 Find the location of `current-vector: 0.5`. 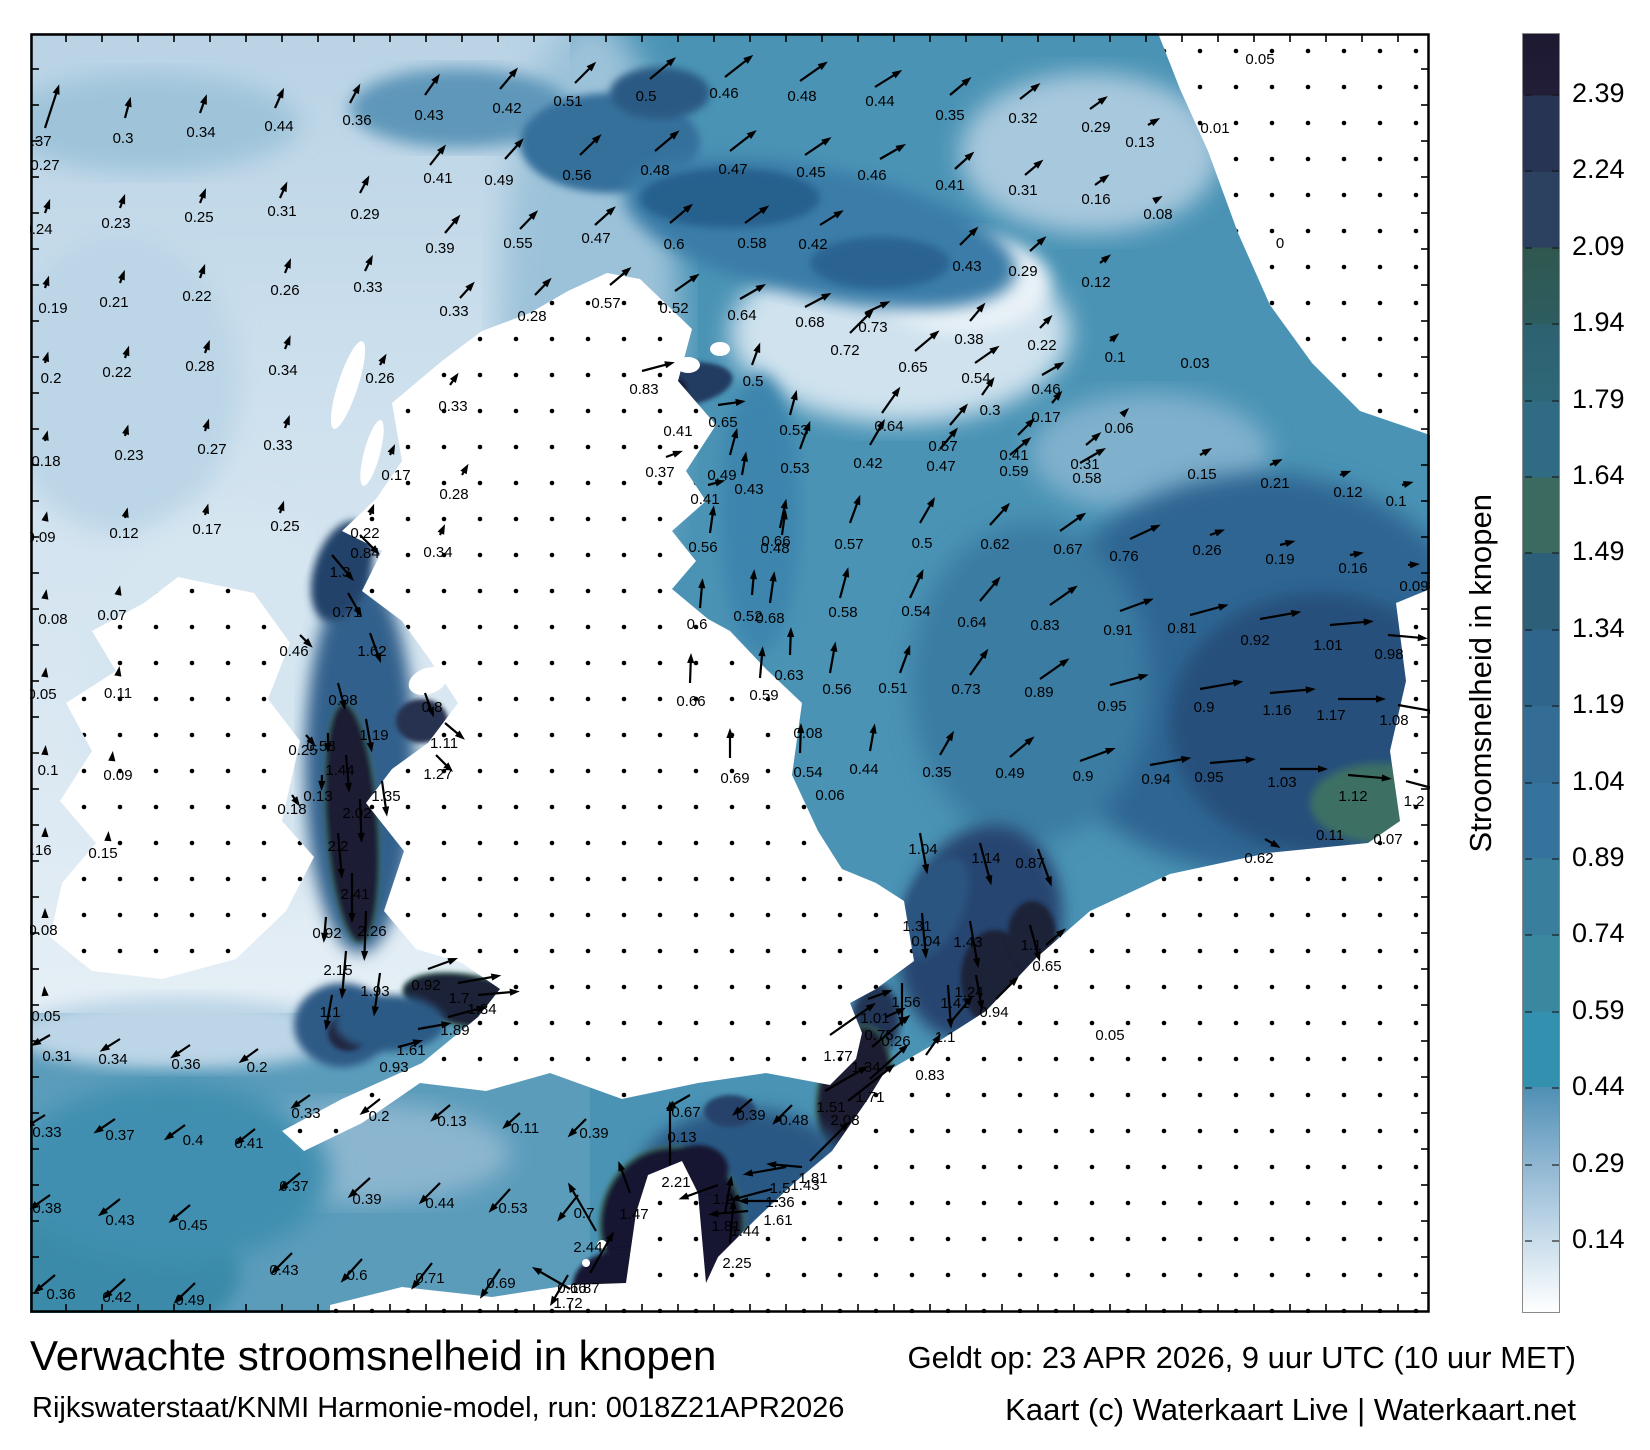

current-vector: 0.5 is located at coordinates (923, 524).